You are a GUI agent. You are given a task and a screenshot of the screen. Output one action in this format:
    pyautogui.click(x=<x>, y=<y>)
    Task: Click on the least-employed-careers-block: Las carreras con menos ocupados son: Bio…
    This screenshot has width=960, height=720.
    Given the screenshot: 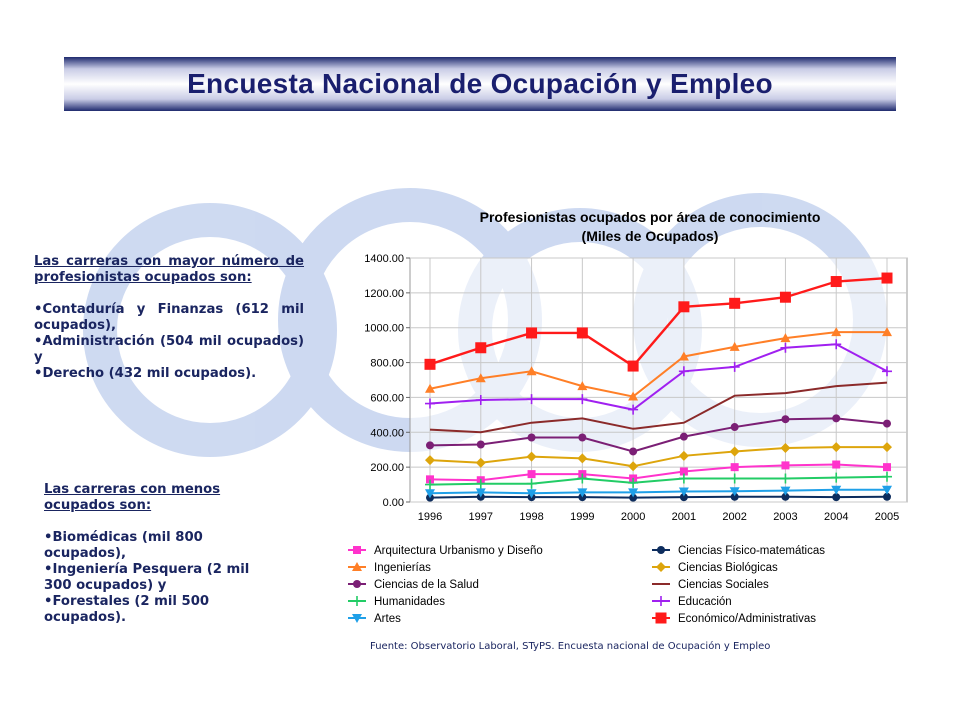 What is the action you would take?
    pyautogui.click(x=151, y=554)
    